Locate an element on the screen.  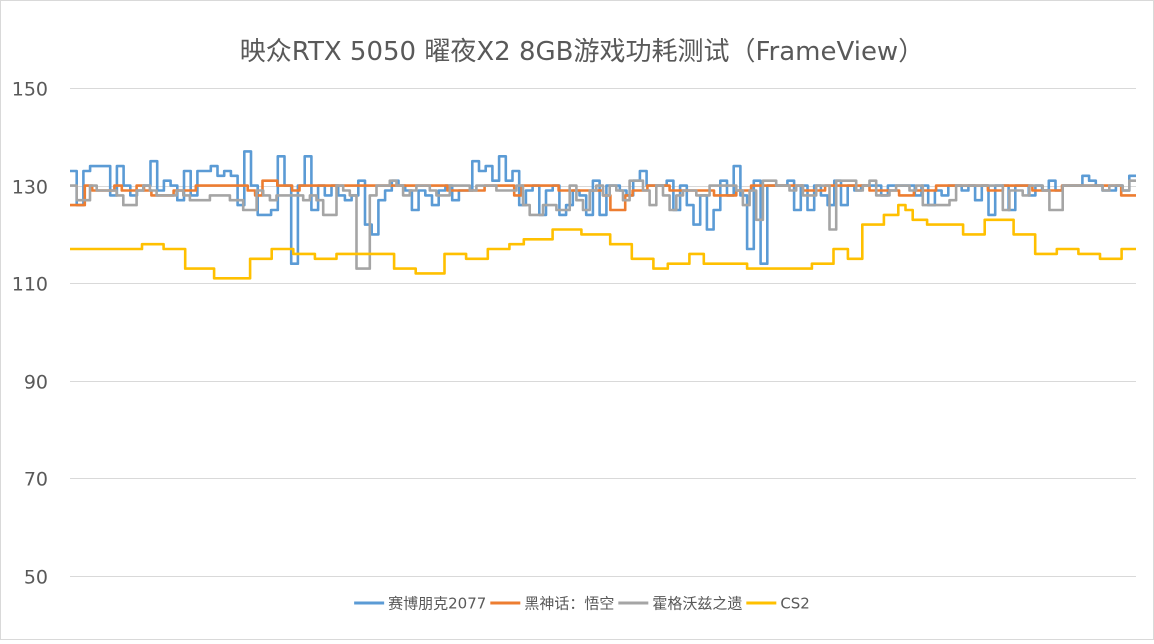
legend-item-3: CS2 is located at coordinates (778, 604).